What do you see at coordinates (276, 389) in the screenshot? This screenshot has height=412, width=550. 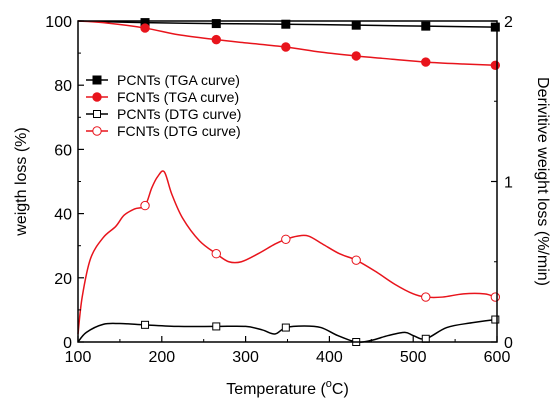 I see `x-axis-title-main: Temperature (` at bounding box center [276, 389].